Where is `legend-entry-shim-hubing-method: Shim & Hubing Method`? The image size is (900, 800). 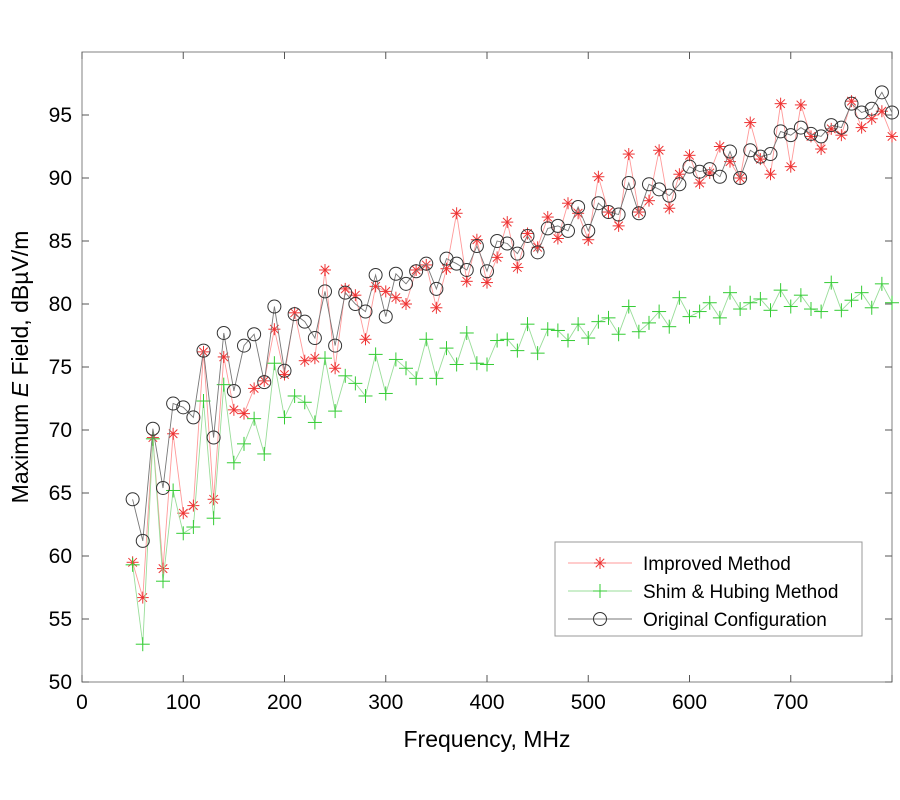
legend-entry-shim-hubing-method: Shim & Hubing Method is located at coordinates (703, 592).